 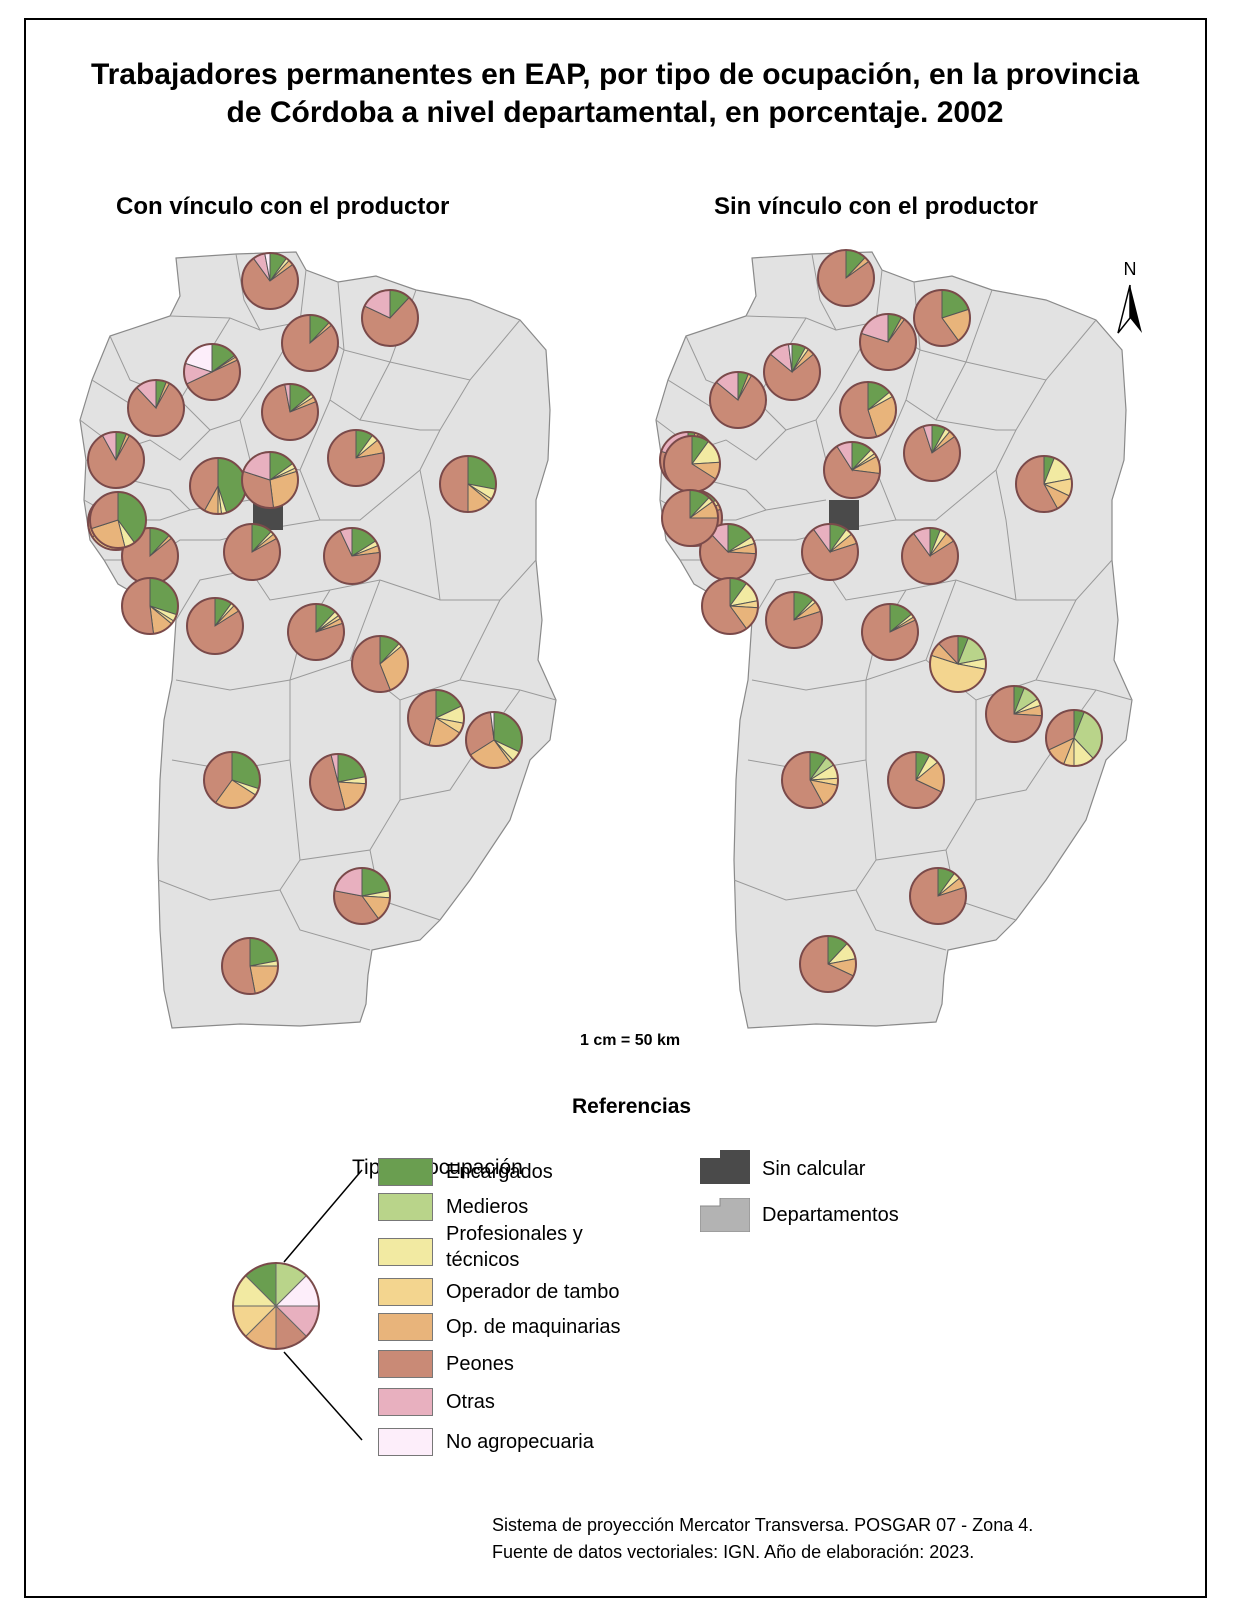 I want to click on departamentos-label: Departamentos, so click(x=830, y=1215).